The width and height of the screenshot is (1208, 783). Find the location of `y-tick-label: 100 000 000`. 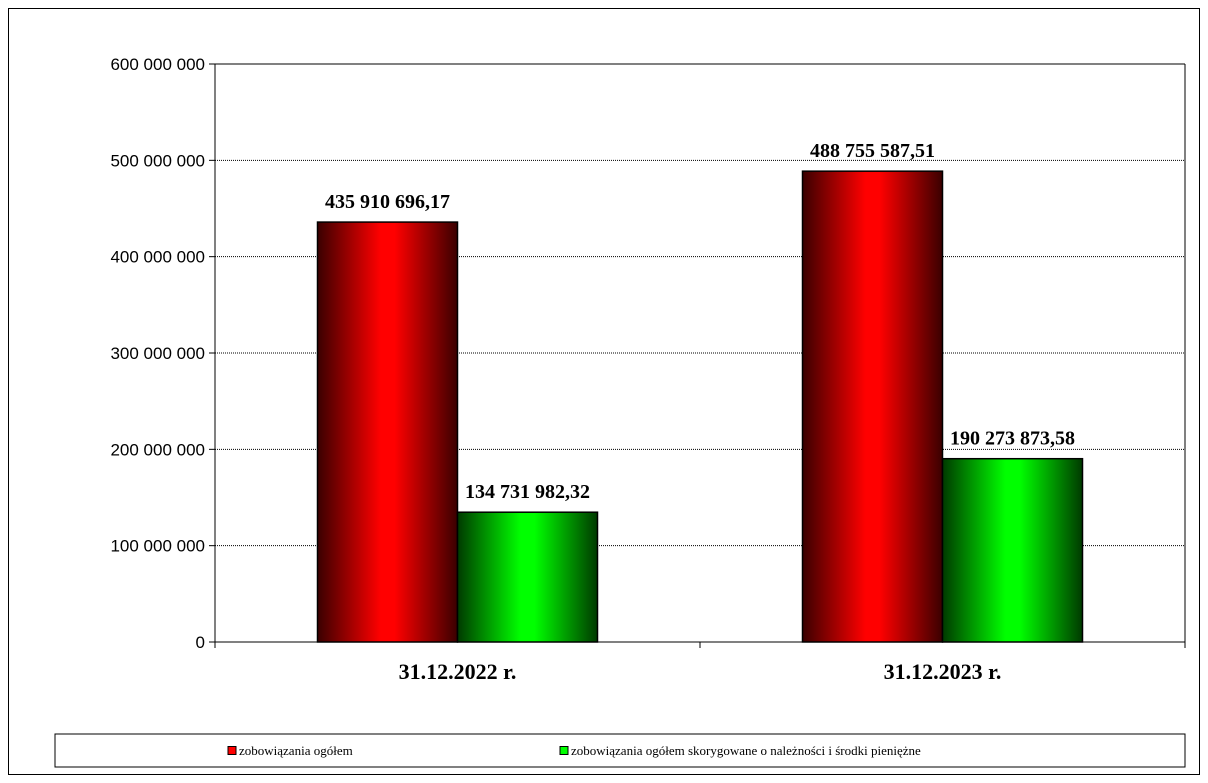

y-tick-label: 100 000 000 is located at coordinates (157, 546).